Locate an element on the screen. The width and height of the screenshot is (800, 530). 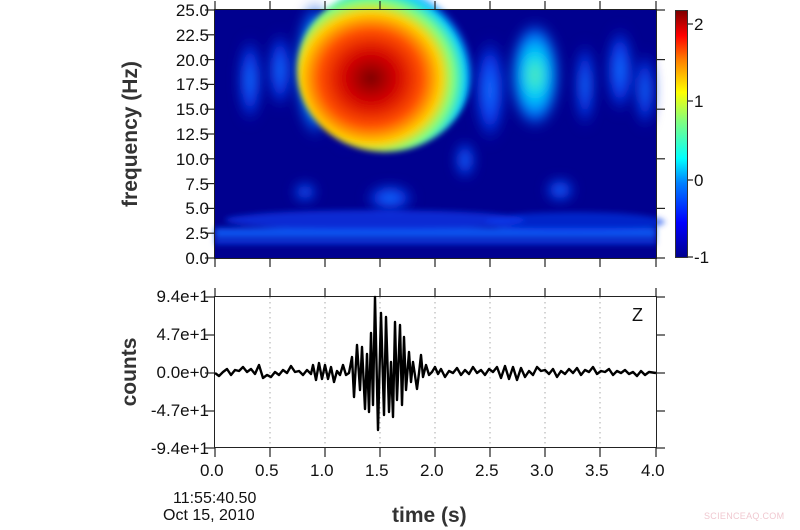
freq-tick: 22.5 is located at coordinates (192, 35).